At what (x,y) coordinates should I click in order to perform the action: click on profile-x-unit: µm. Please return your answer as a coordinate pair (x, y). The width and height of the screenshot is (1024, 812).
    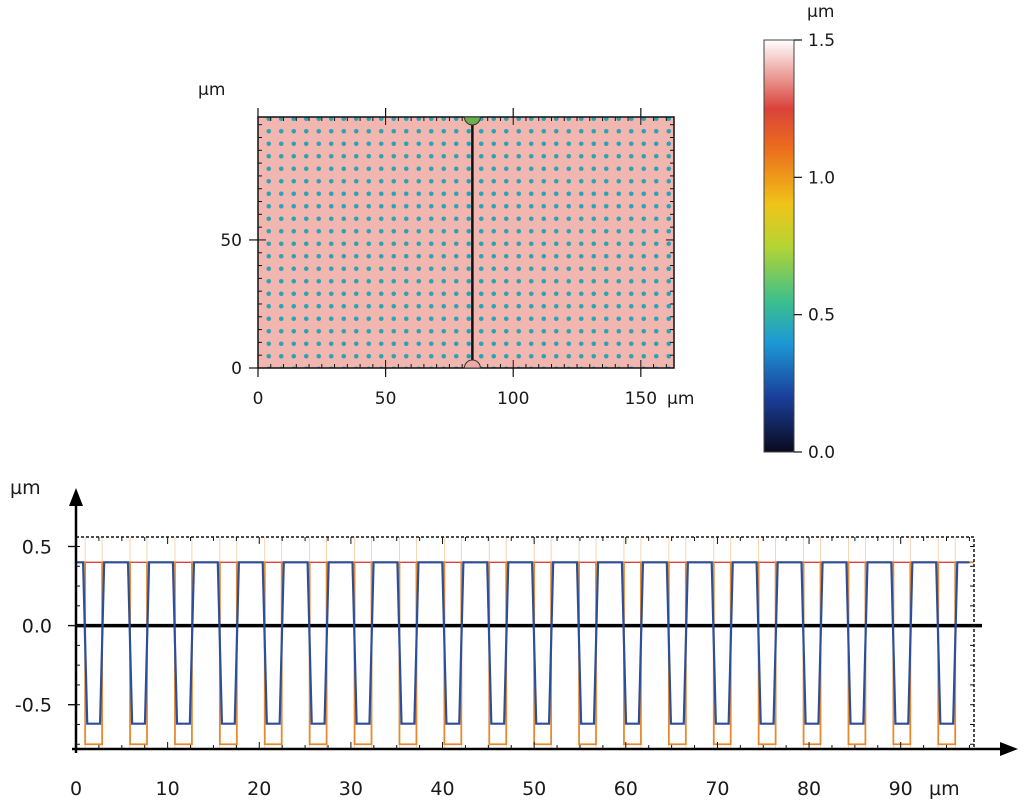
    Looking at the image, I should click on (944, 789).